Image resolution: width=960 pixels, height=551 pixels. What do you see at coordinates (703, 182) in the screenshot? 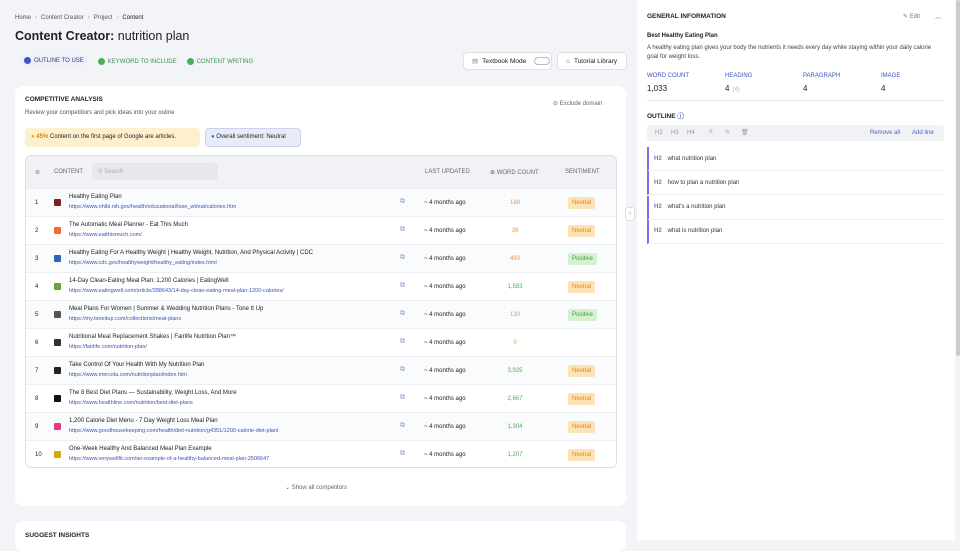
I see `text: how to plan a nutrition plan` at bounding box center [703, 182].